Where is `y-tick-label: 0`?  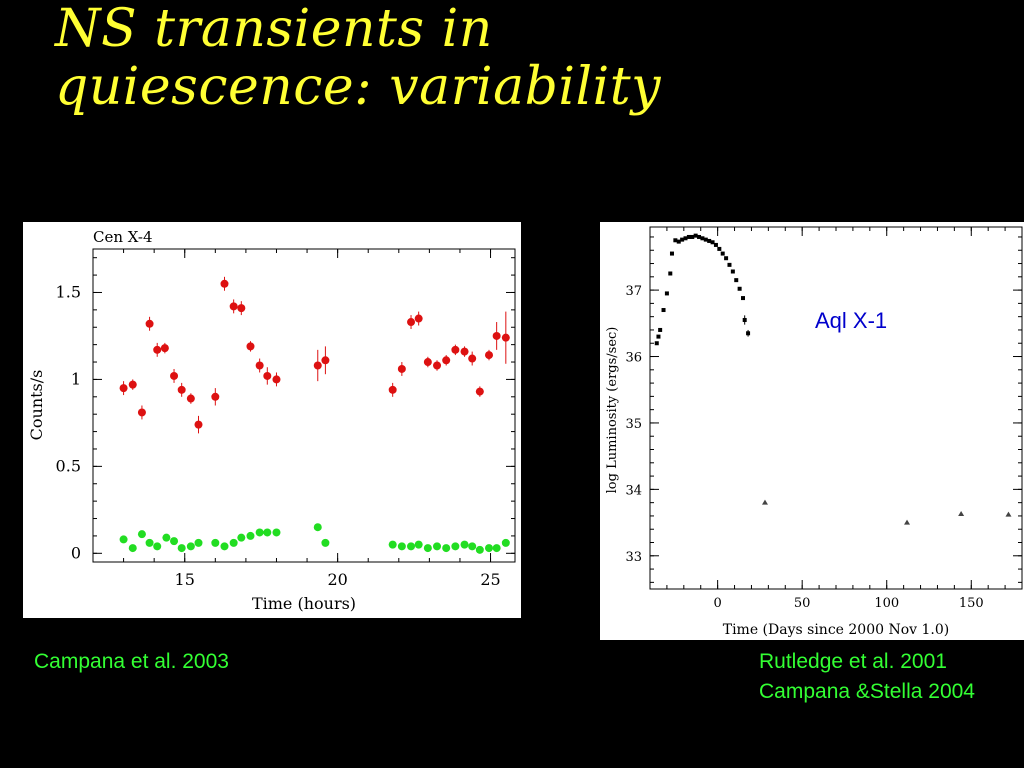 y-tick-label: 0 is located at coordinates (76, 552).